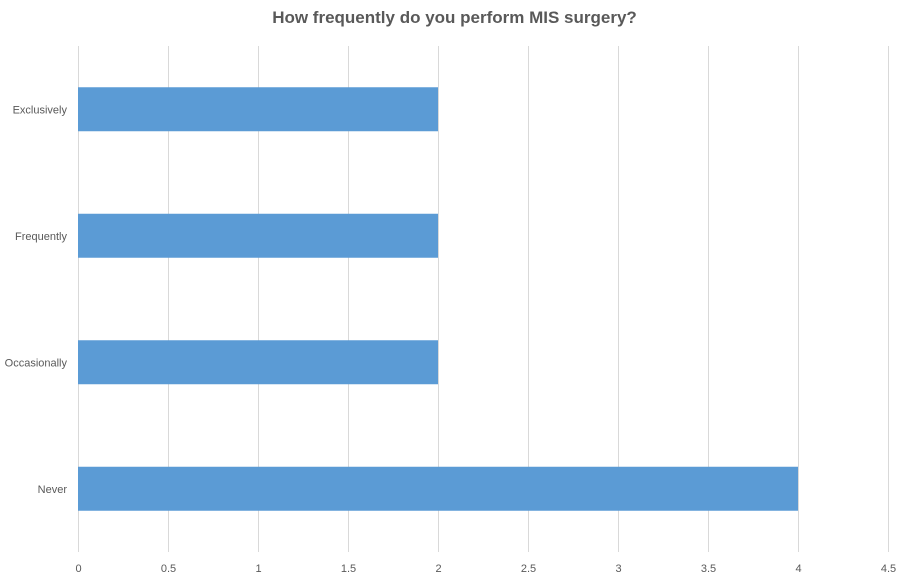 The width and height of the screenshot is (909, 583). Describe the element at coordinates (78, 569) in the screenshot. I see `x-tick-label: 0` at that location.